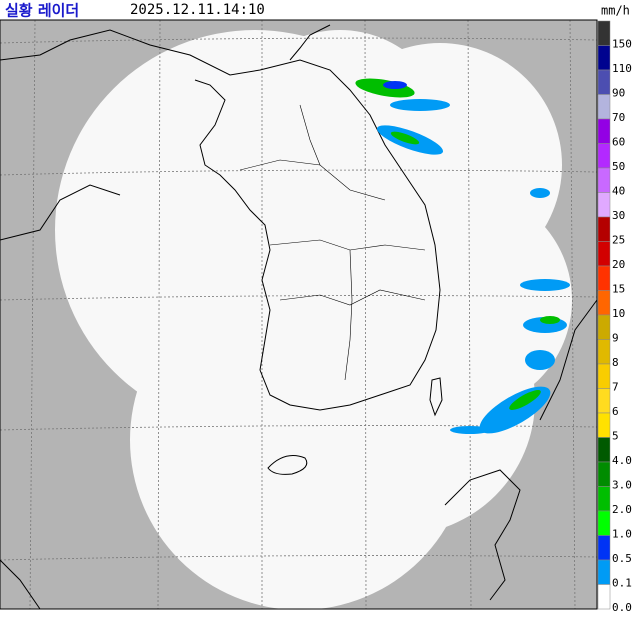 The width and height of the screenshot is (635, 620). Describe the element at coordinates (615, 11) in the screenshot. I see `legend-unit: mm/h` at that location.